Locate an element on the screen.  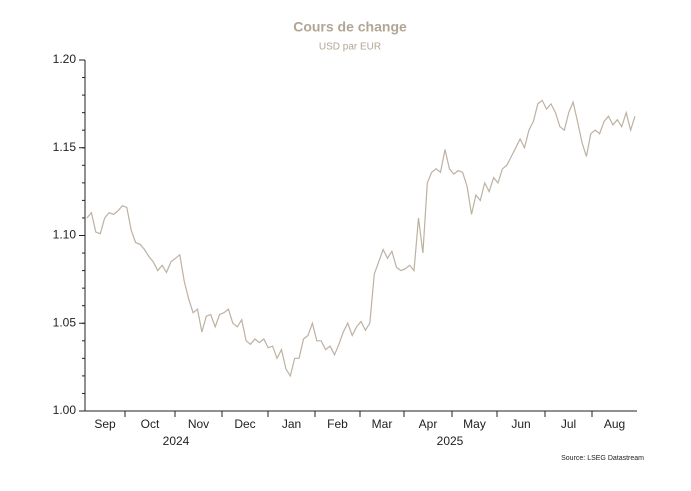
y-tick-label: 1.10 is located at coordinates (65, 235).